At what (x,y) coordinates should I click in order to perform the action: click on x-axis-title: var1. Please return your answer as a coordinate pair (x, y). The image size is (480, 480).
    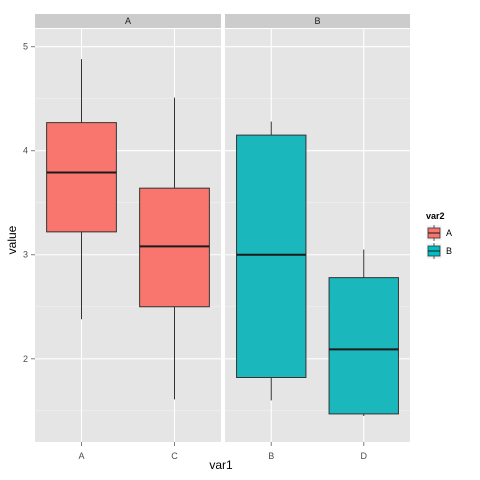
    Looking at the image, I should click on (221, 465).